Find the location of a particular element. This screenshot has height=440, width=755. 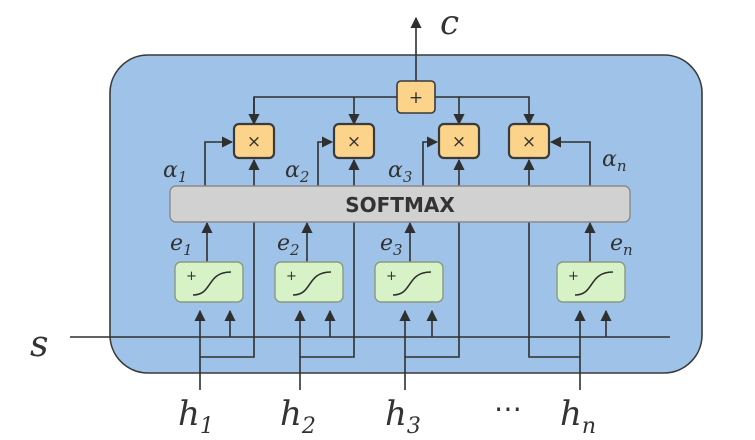

score-box-3: + is located at coordinates (409, 282).